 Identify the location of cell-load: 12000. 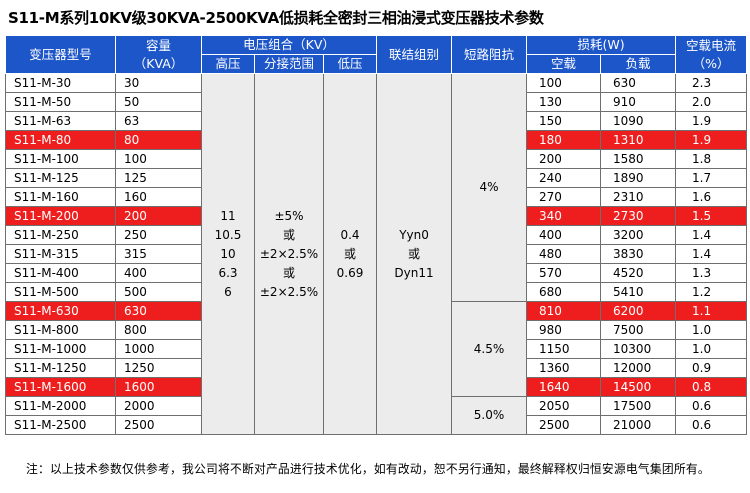
(638, 368).